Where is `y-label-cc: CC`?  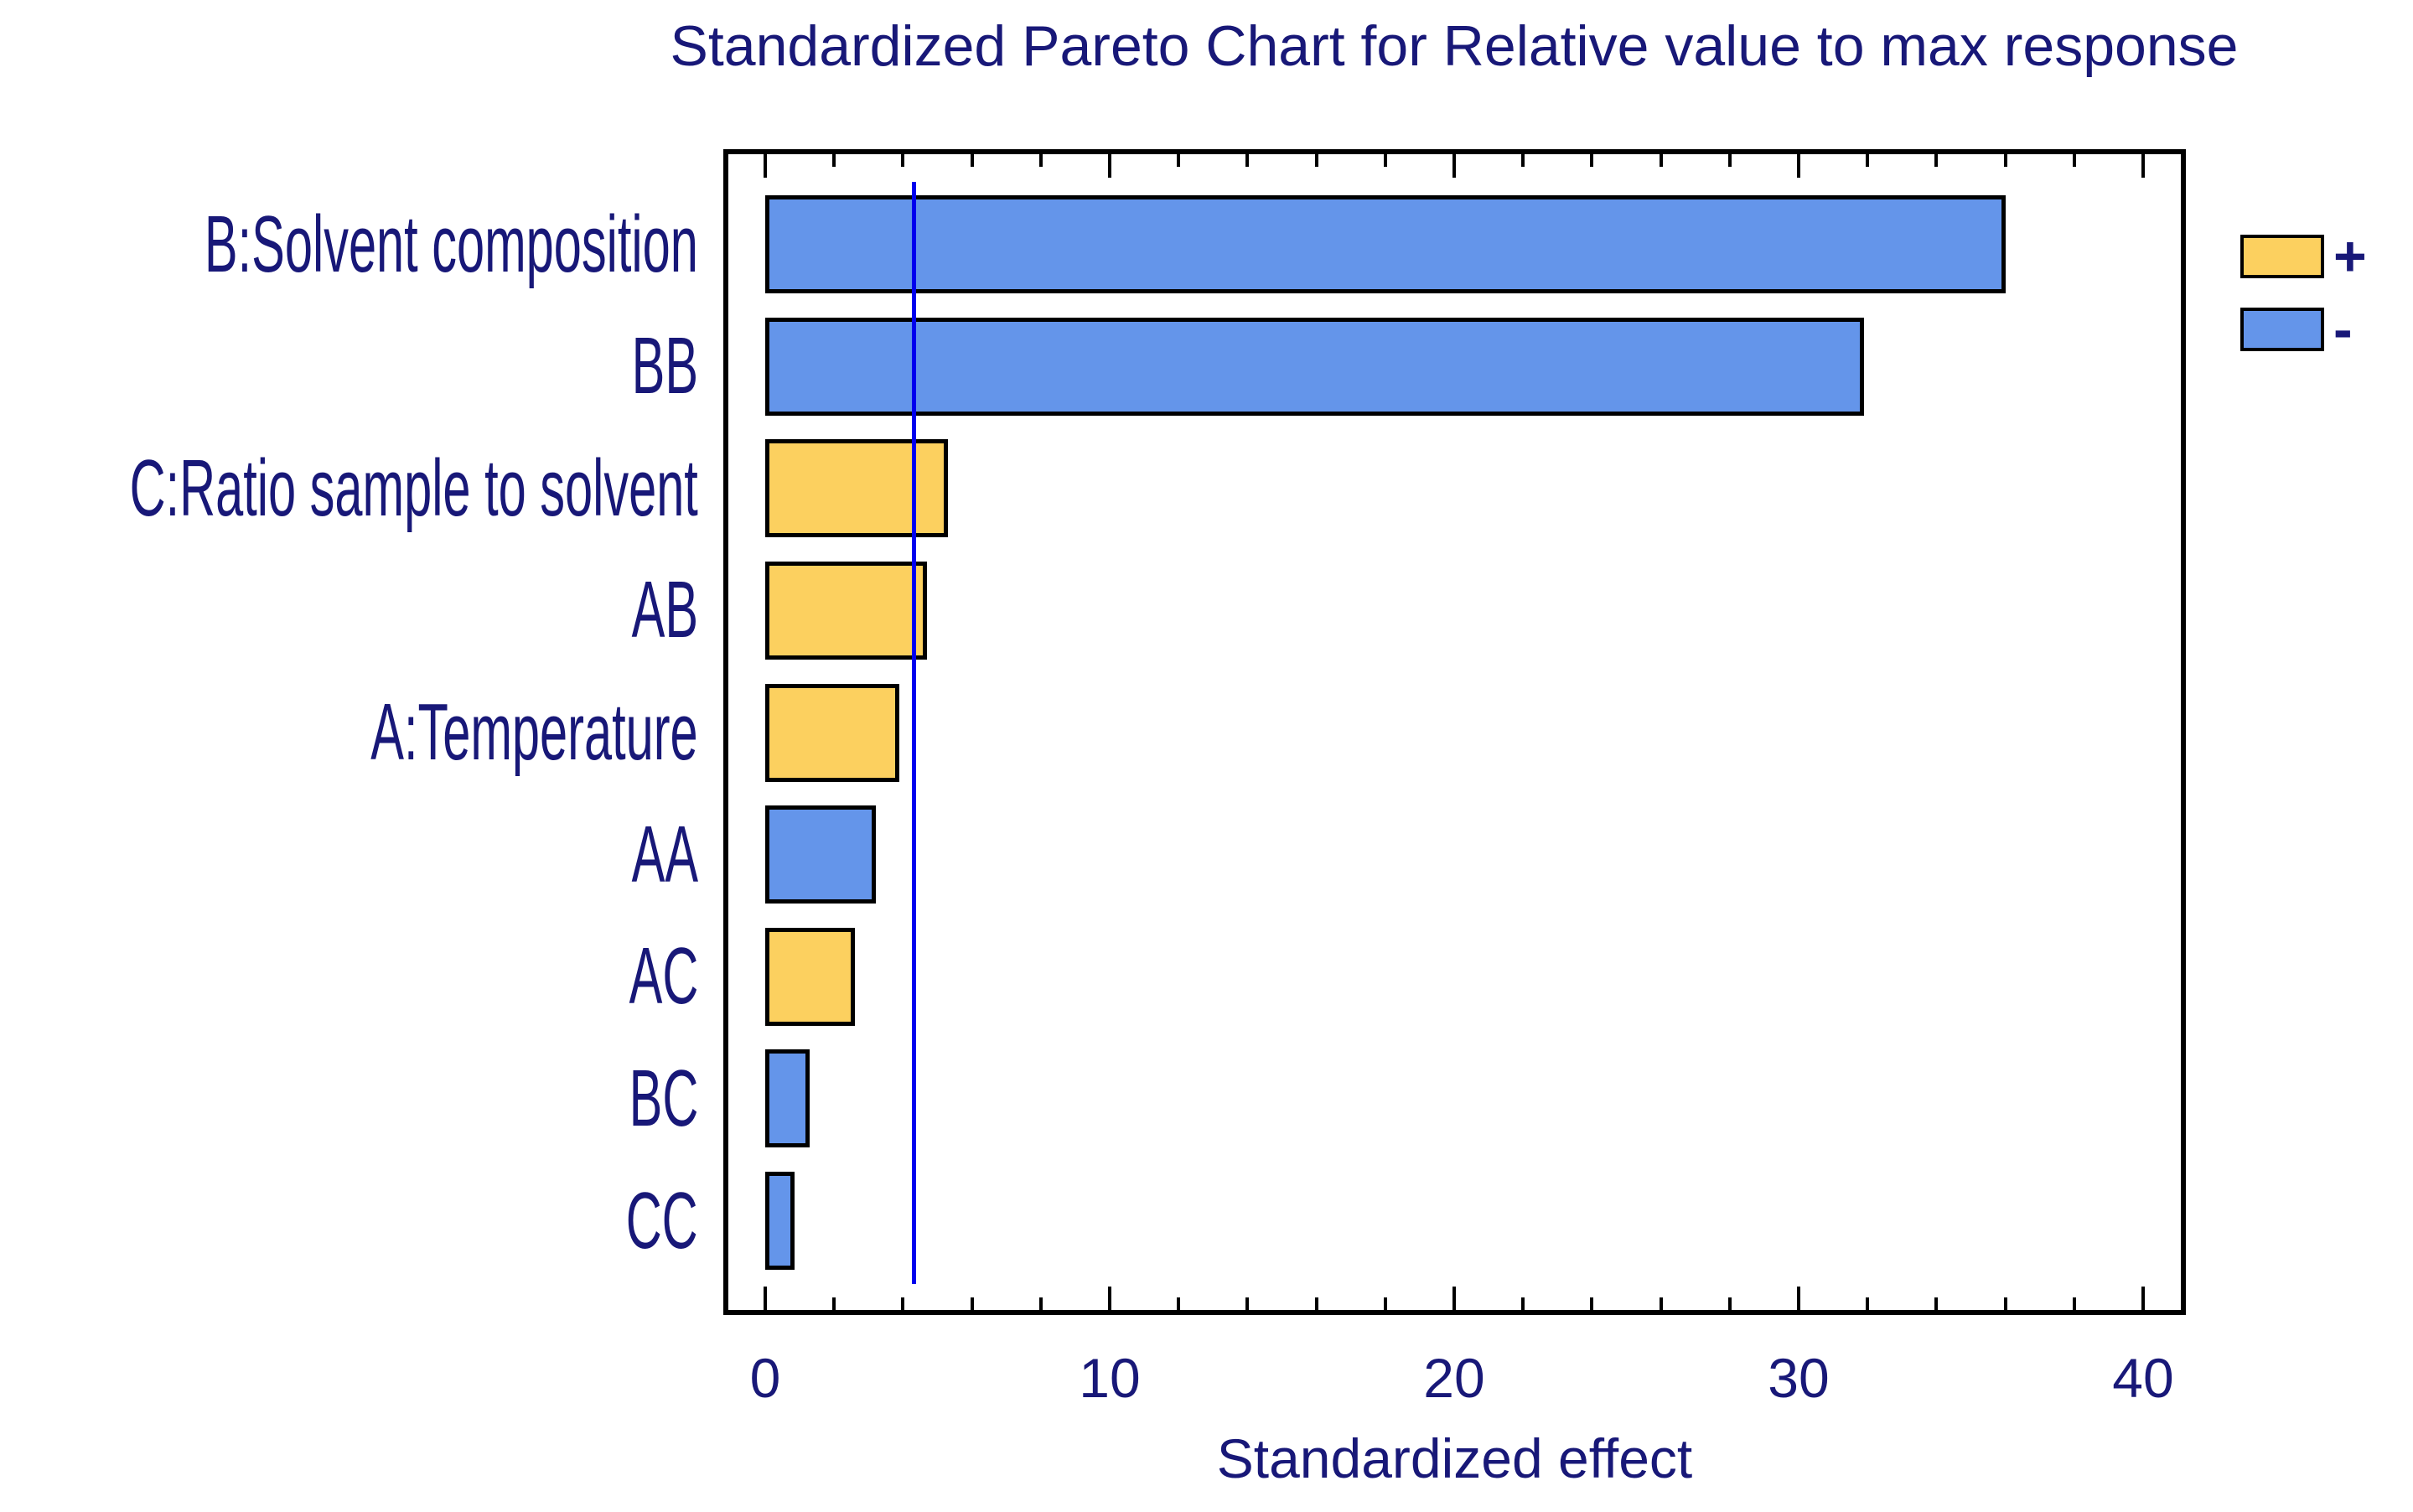 y-label-cc: CC is located at coordinates (662, 1221).